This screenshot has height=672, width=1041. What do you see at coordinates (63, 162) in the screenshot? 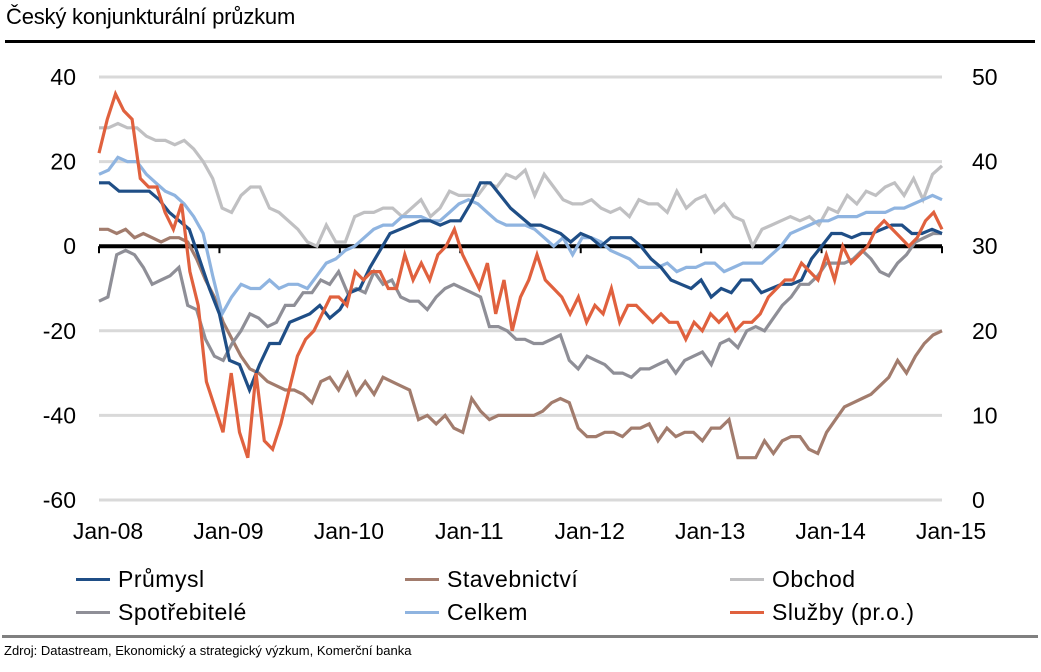
I see `left-tick-label: 20` at bounding box center [63, 162].